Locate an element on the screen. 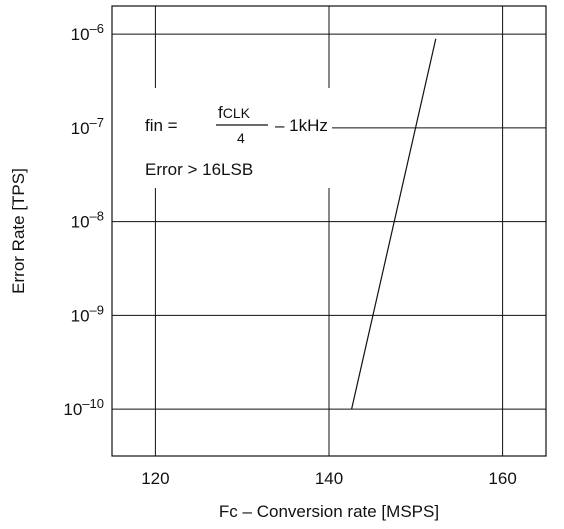  x-tick-label: 160 is located at coordinates (502, 478).